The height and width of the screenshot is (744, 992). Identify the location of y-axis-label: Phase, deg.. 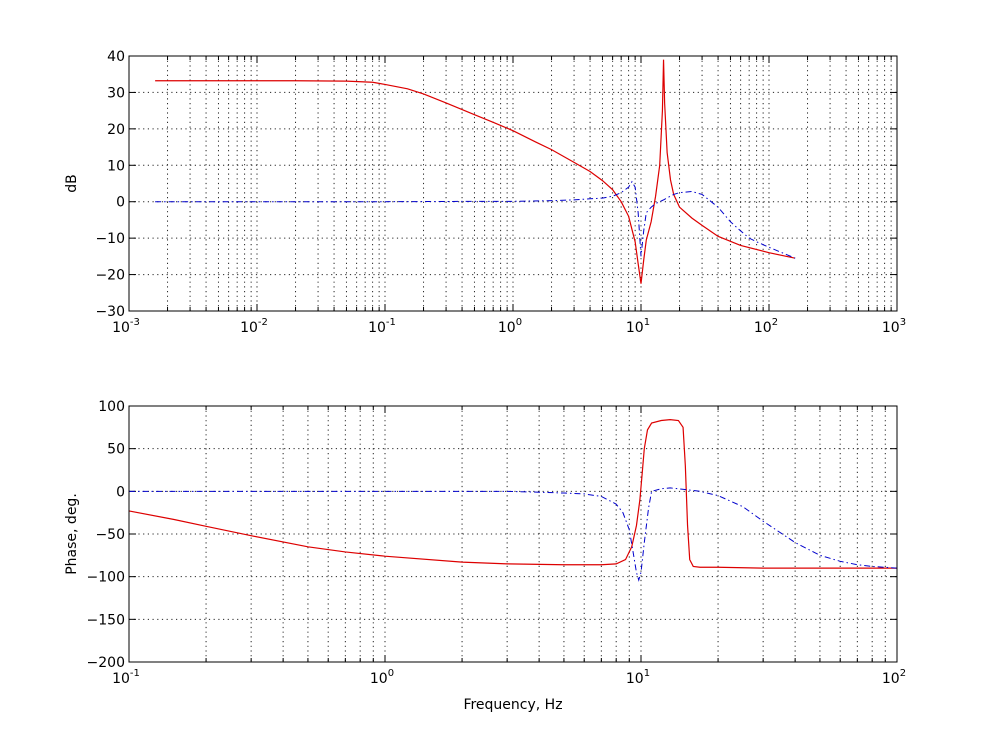
(72, 534).